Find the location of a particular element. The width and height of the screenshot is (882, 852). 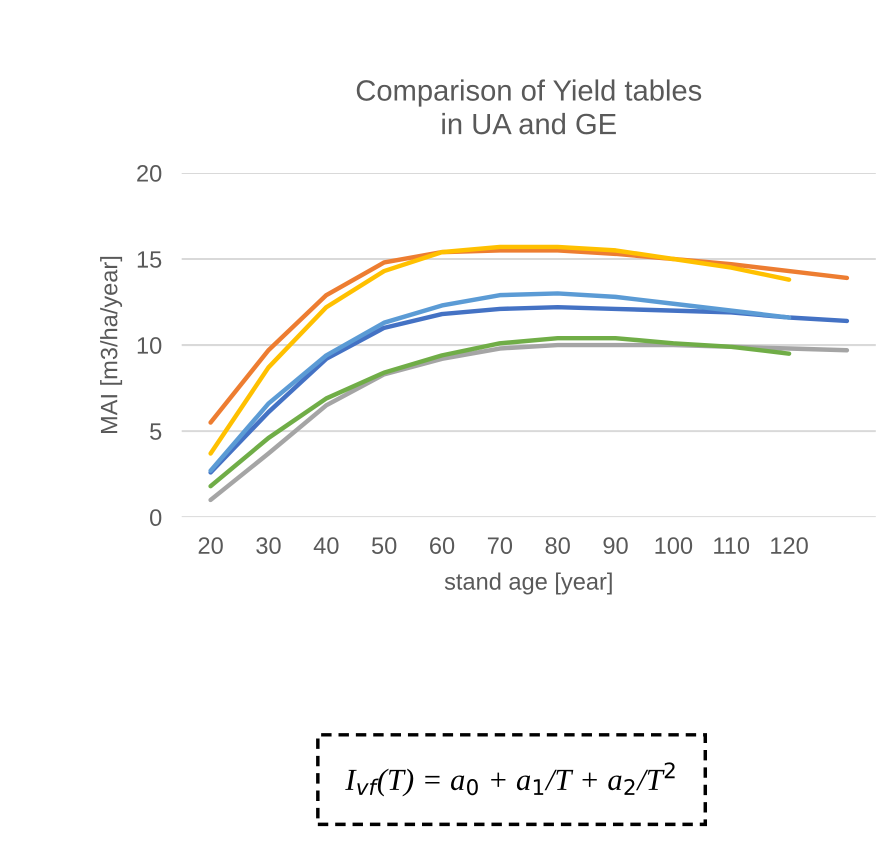

x-tick-label: 100 is located at coordinates (673, 545).